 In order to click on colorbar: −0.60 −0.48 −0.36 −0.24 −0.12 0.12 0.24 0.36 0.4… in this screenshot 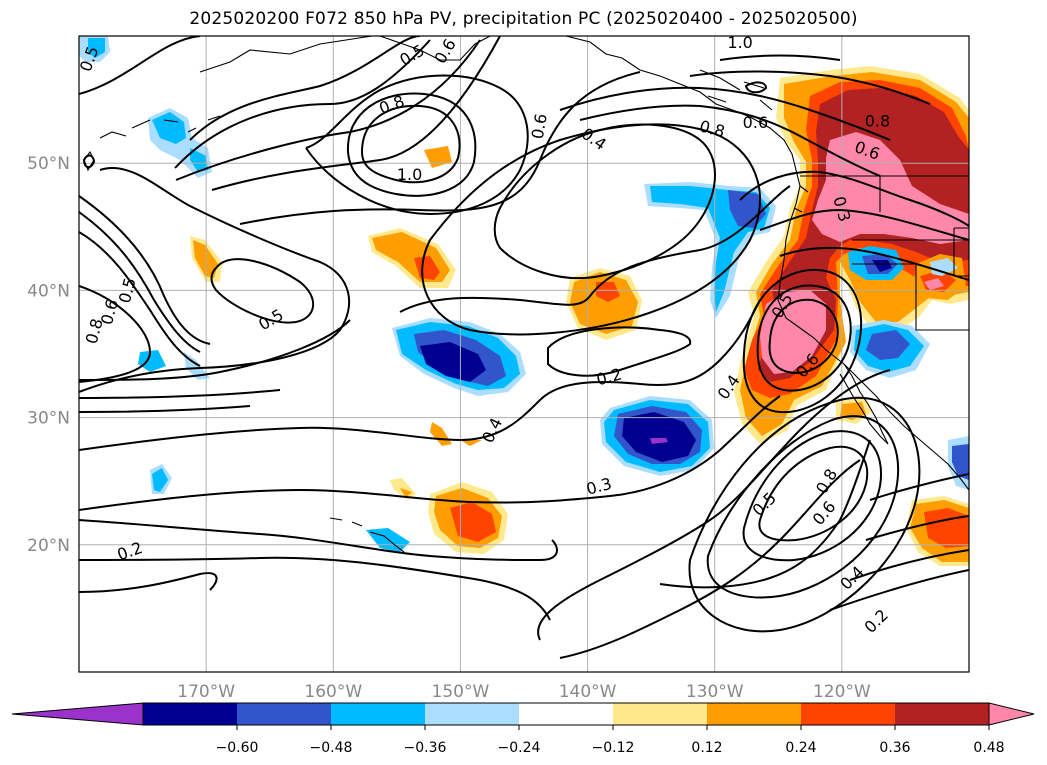, I will do `click(523, 729)`.